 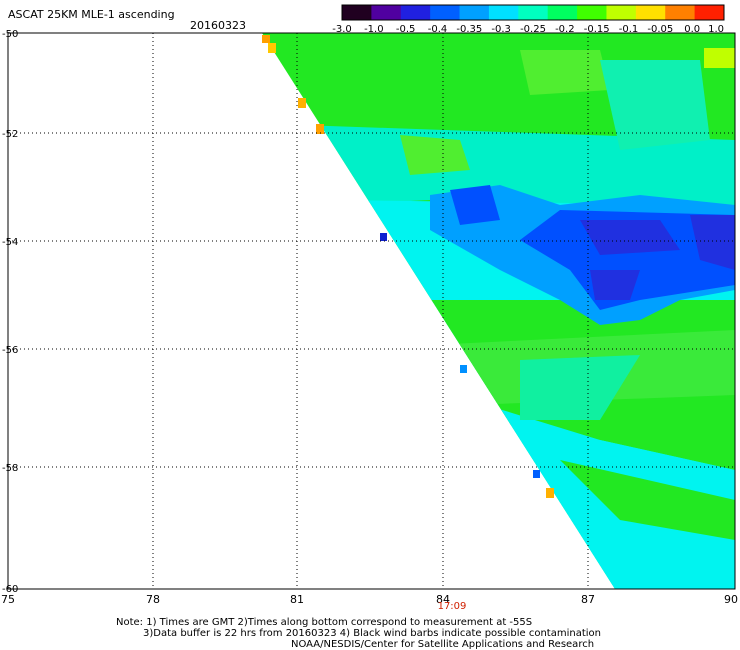 What do you see at coordinates (10, 134) in the screenshot?
I see `lat-label: -52` at bounding box center [10, 134].